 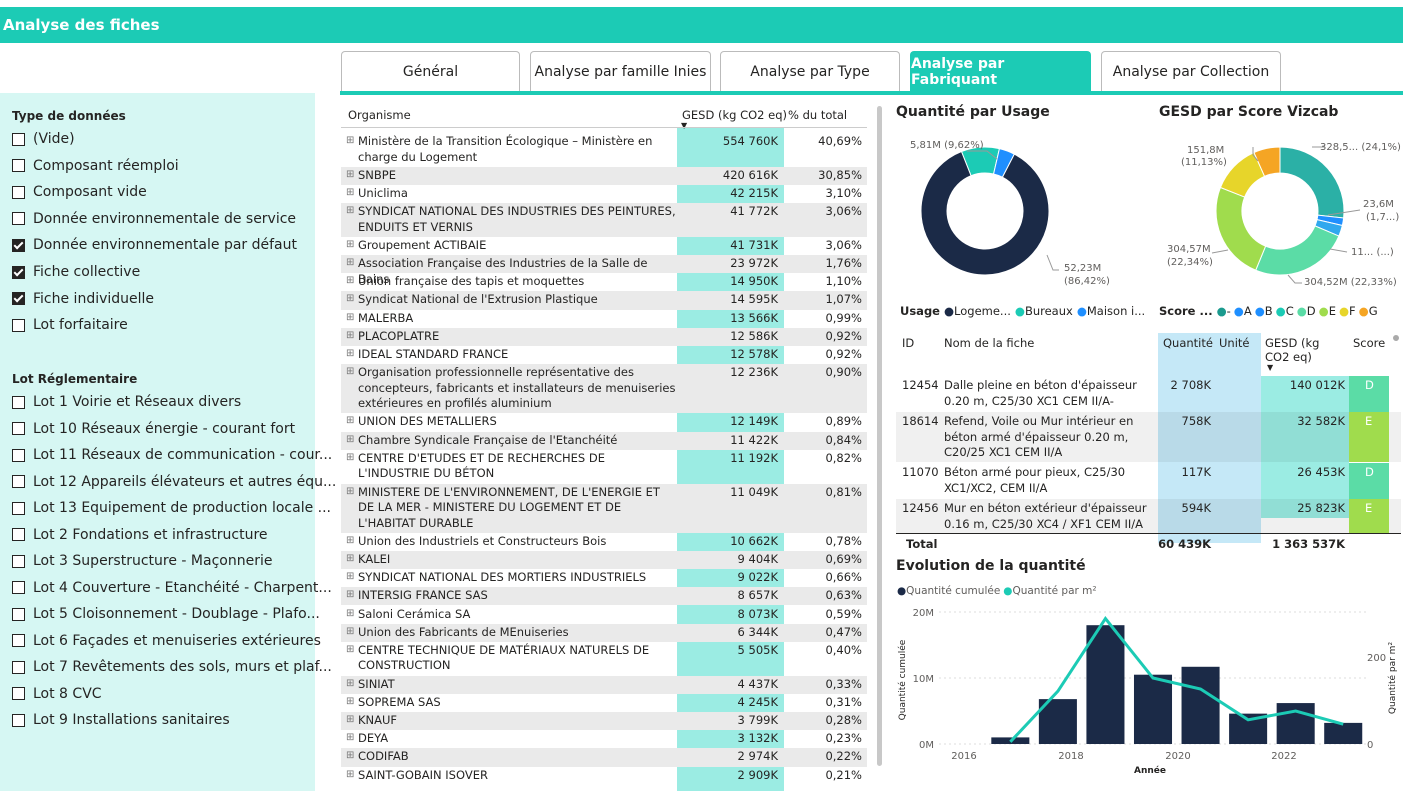 I want to click on type-filter-item: Fiche individuelle, so click(x=83, y=299).